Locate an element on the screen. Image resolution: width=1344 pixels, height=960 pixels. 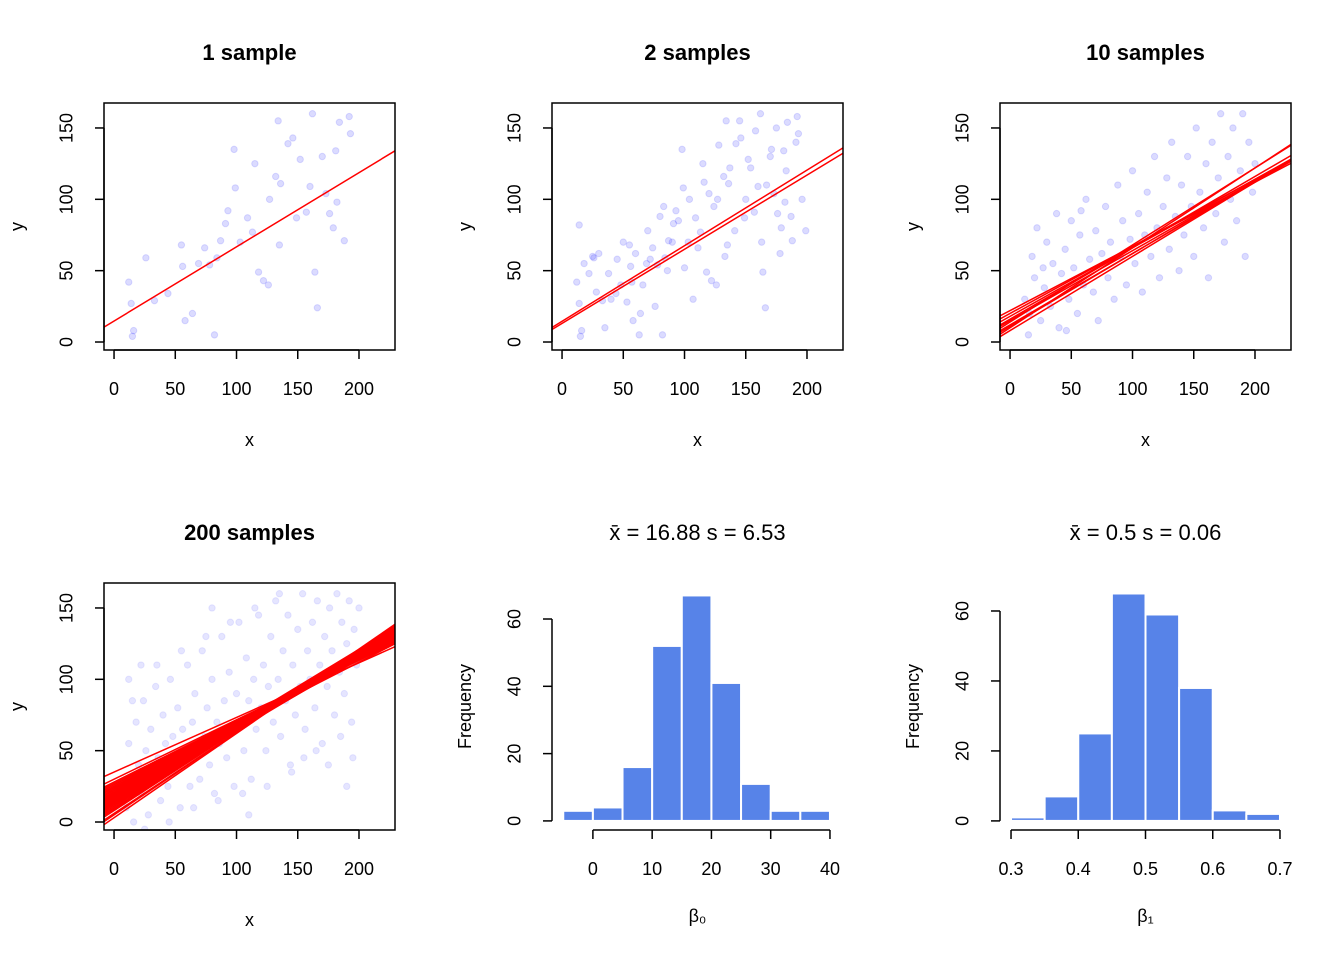
x-tick-label: 30 is located at coordinates (771, 869).